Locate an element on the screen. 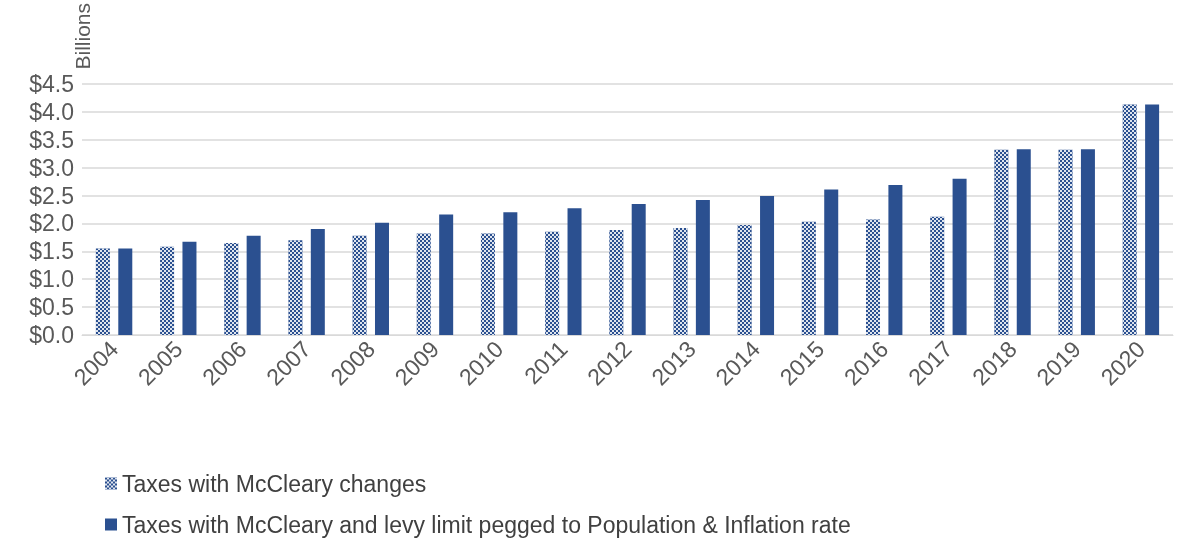 This screenshot has width=1185, height=546. y-tick-label: $2.0 is located at coordinates (51, 223).